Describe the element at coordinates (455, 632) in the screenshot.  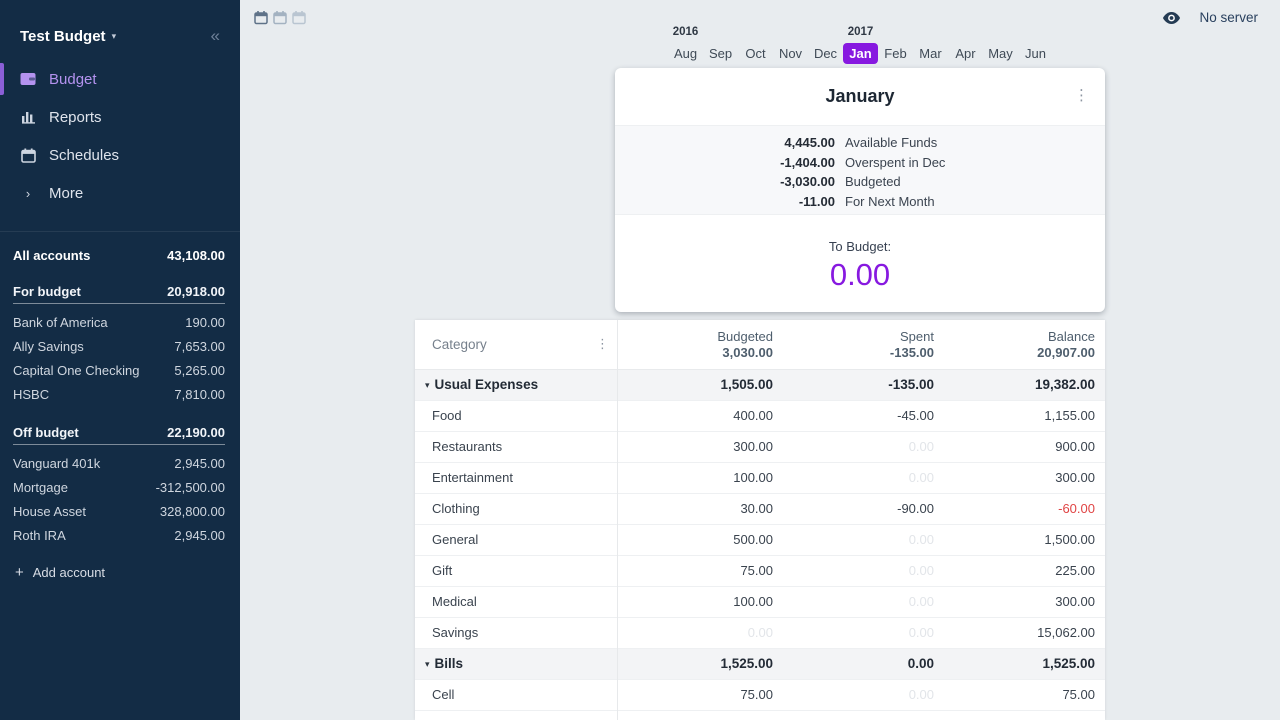
I see `category-name: Savings` at that location.